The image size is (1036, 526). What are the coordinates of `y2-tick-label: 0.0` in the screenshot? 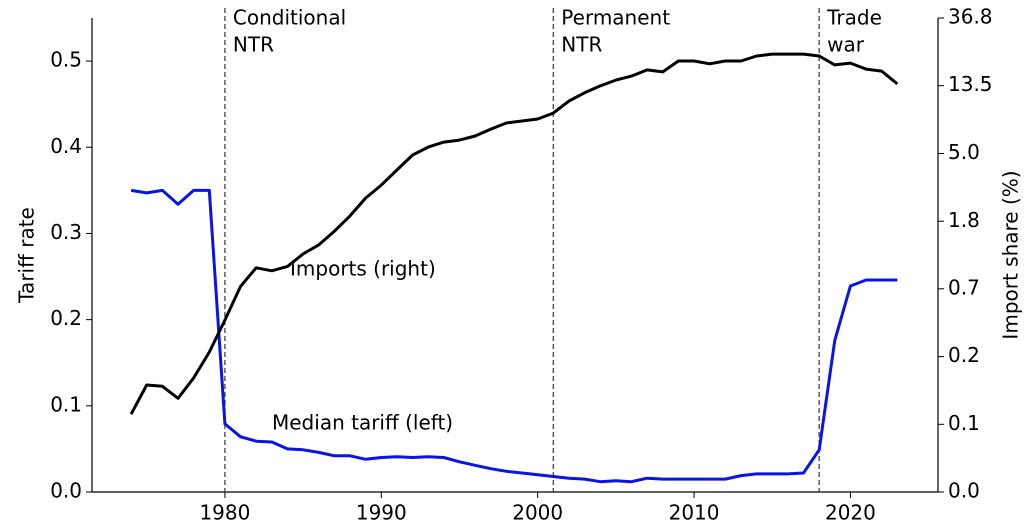 It's located at (964, 491).